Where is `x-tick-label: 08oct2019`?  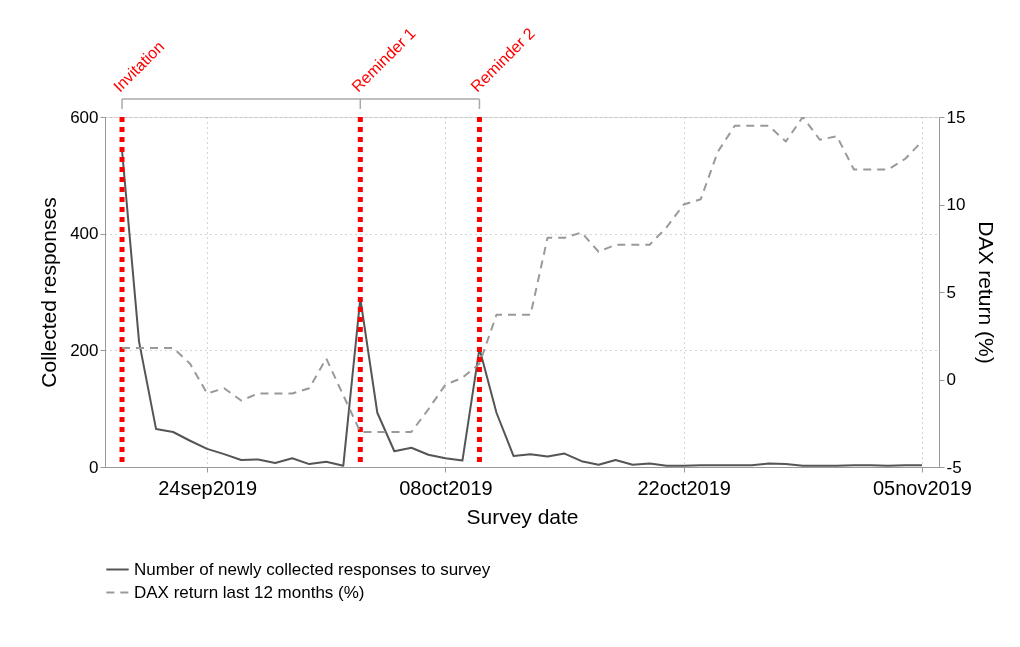 x-tick-label: 08oct2019 is located at coordinates (446, 487).